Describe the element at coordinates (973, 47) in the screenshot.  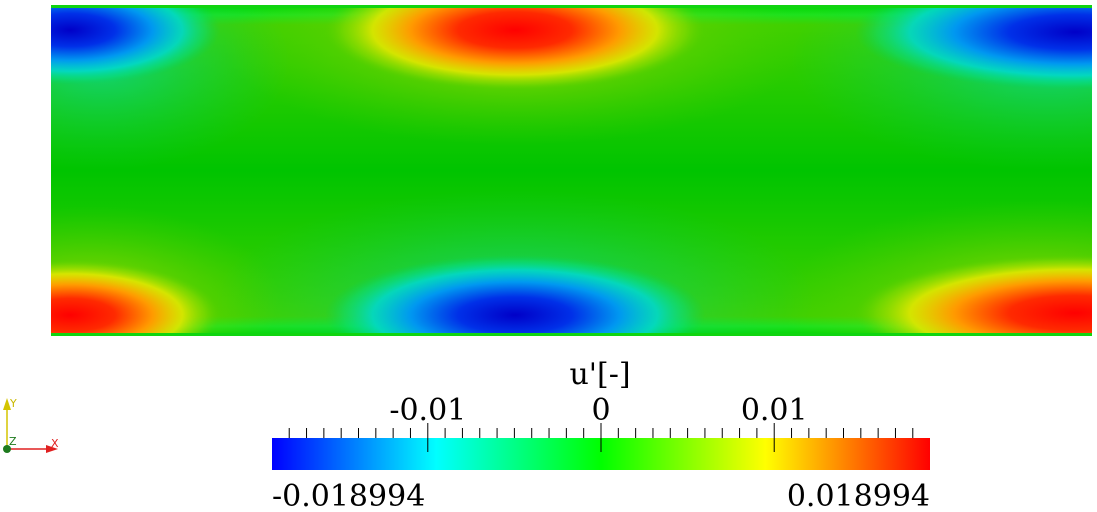
I see `negative-lobe-top-right` at that location.